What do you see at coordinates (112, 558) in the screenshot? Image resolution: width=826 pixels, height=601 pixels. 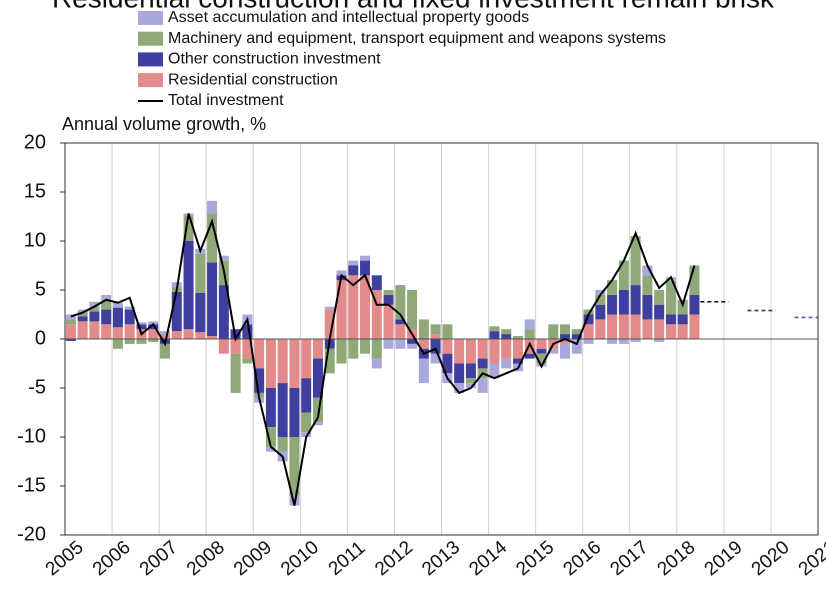 I see `x-tick-label: 2006` at bounding box center [112, 558].